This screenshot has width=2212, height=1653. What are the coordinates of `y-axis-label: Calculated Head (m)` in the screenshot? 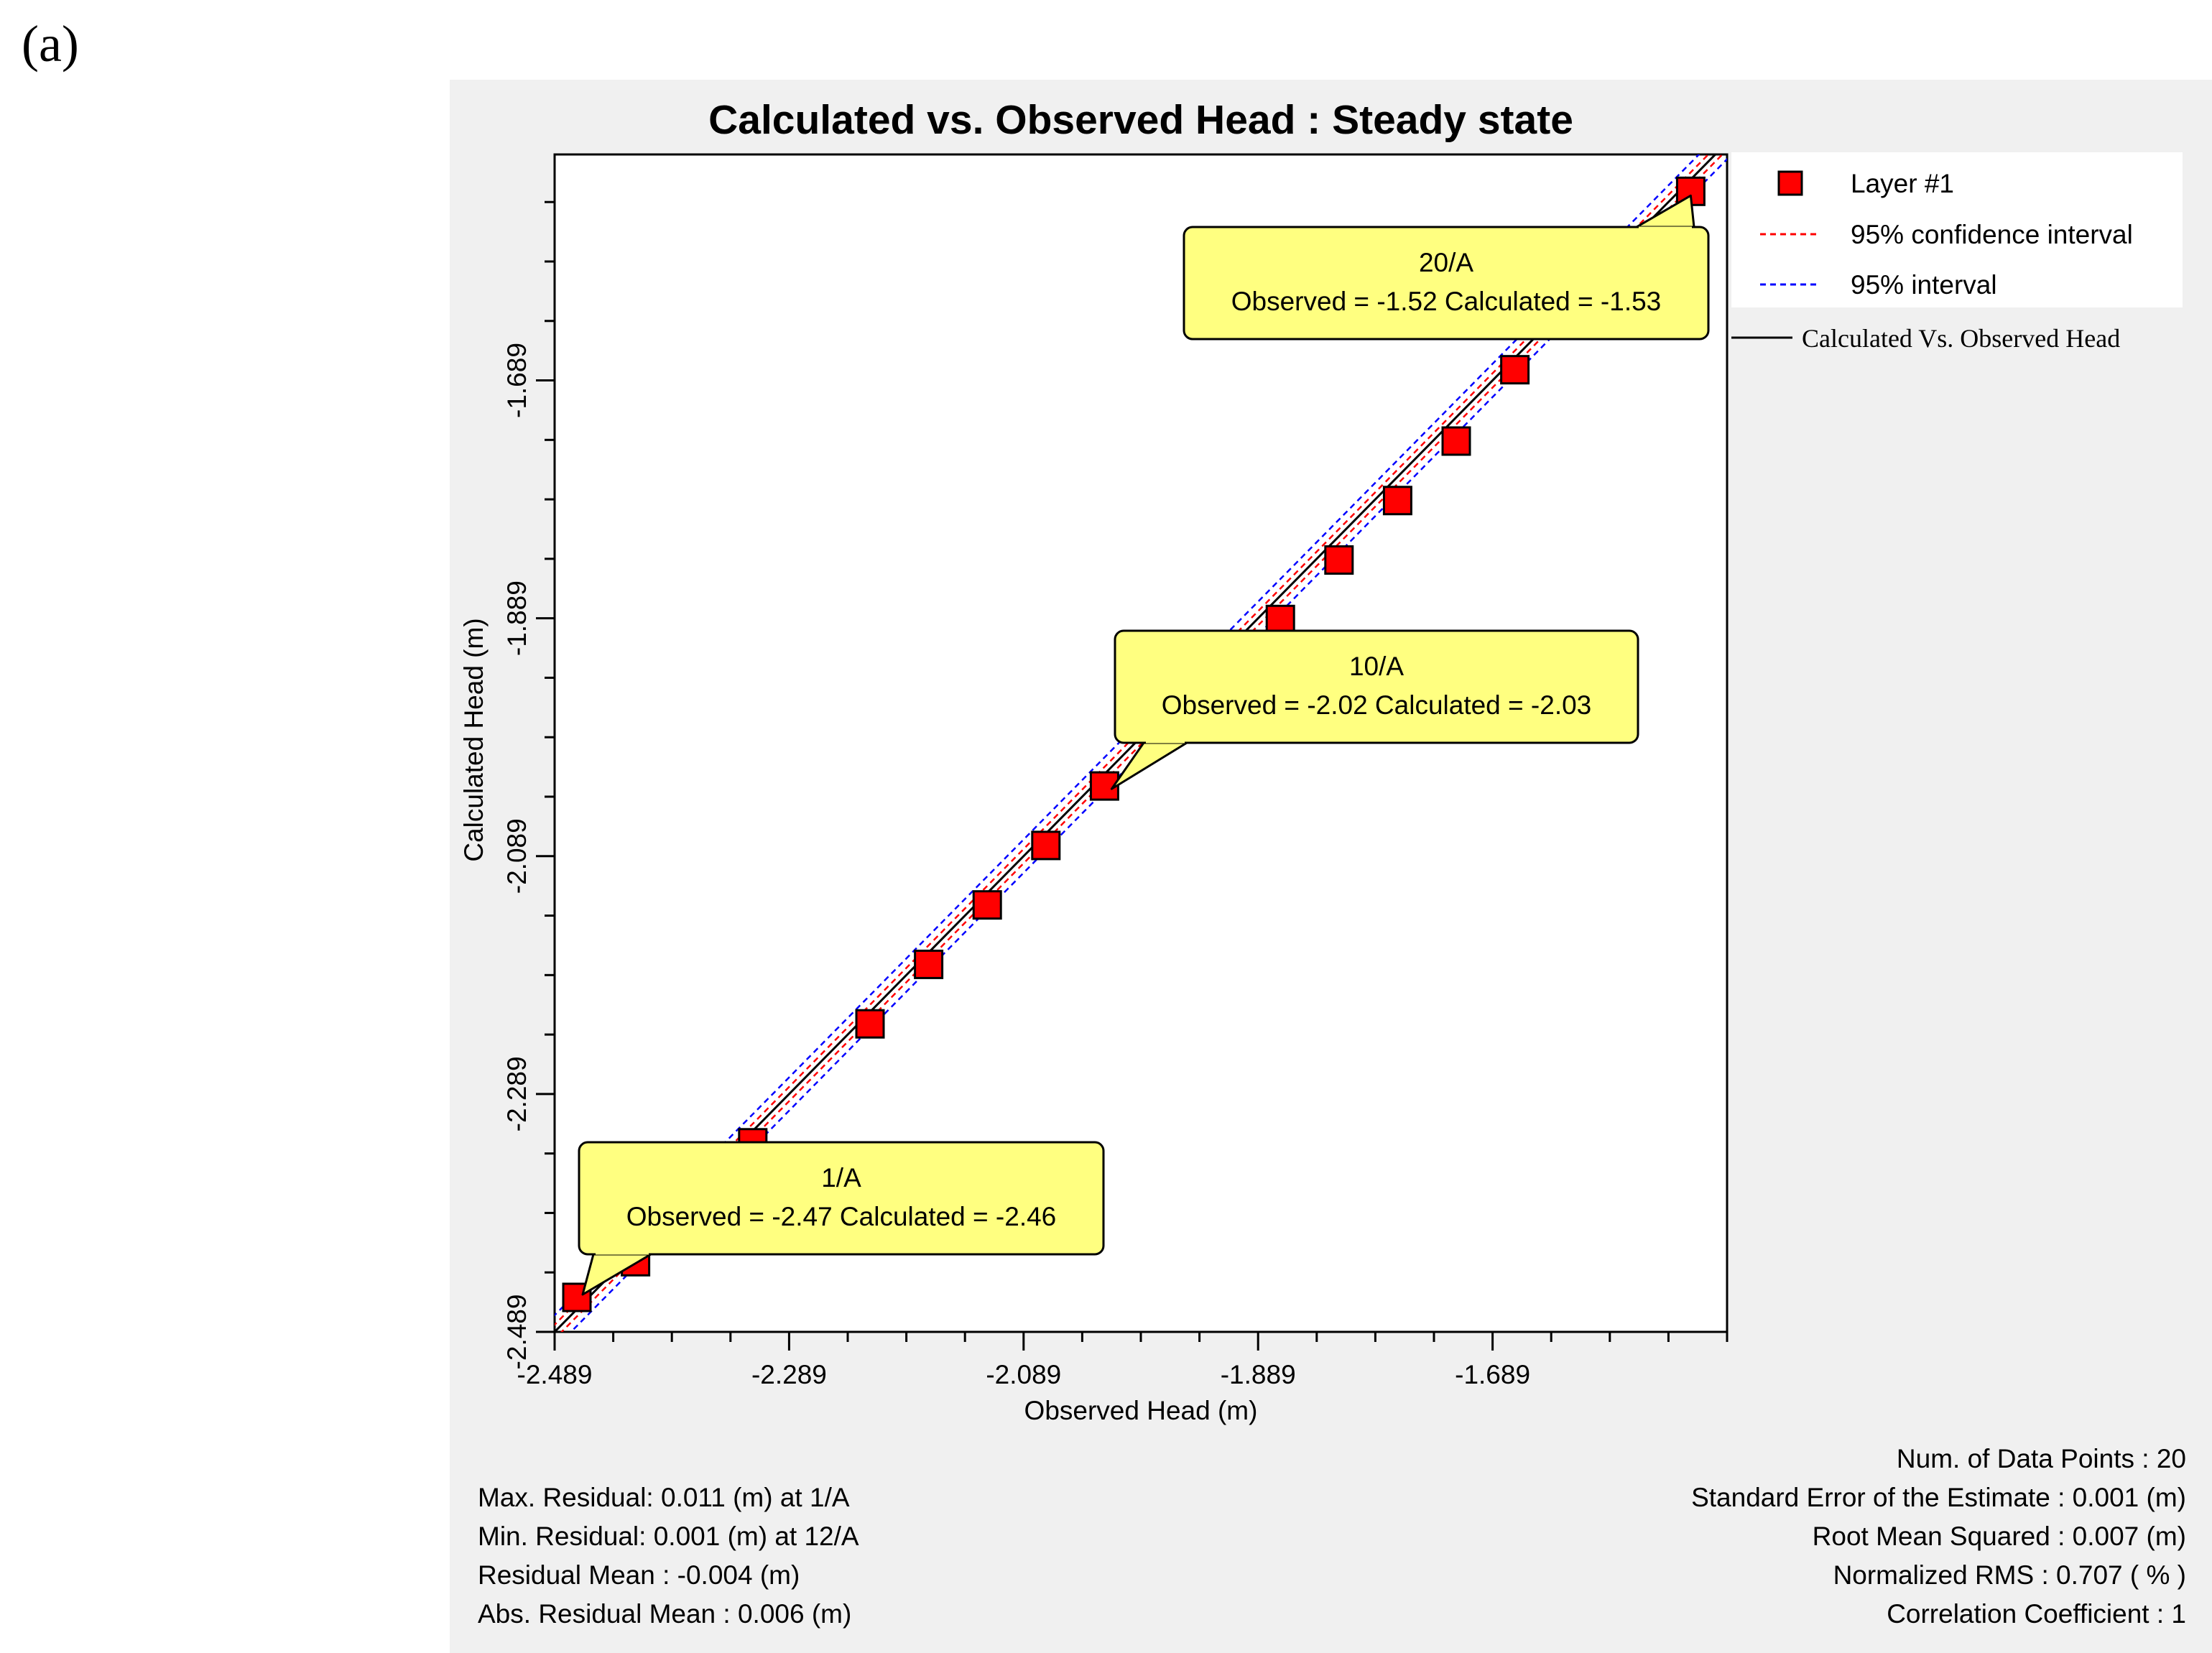 It's located at (474, 739).